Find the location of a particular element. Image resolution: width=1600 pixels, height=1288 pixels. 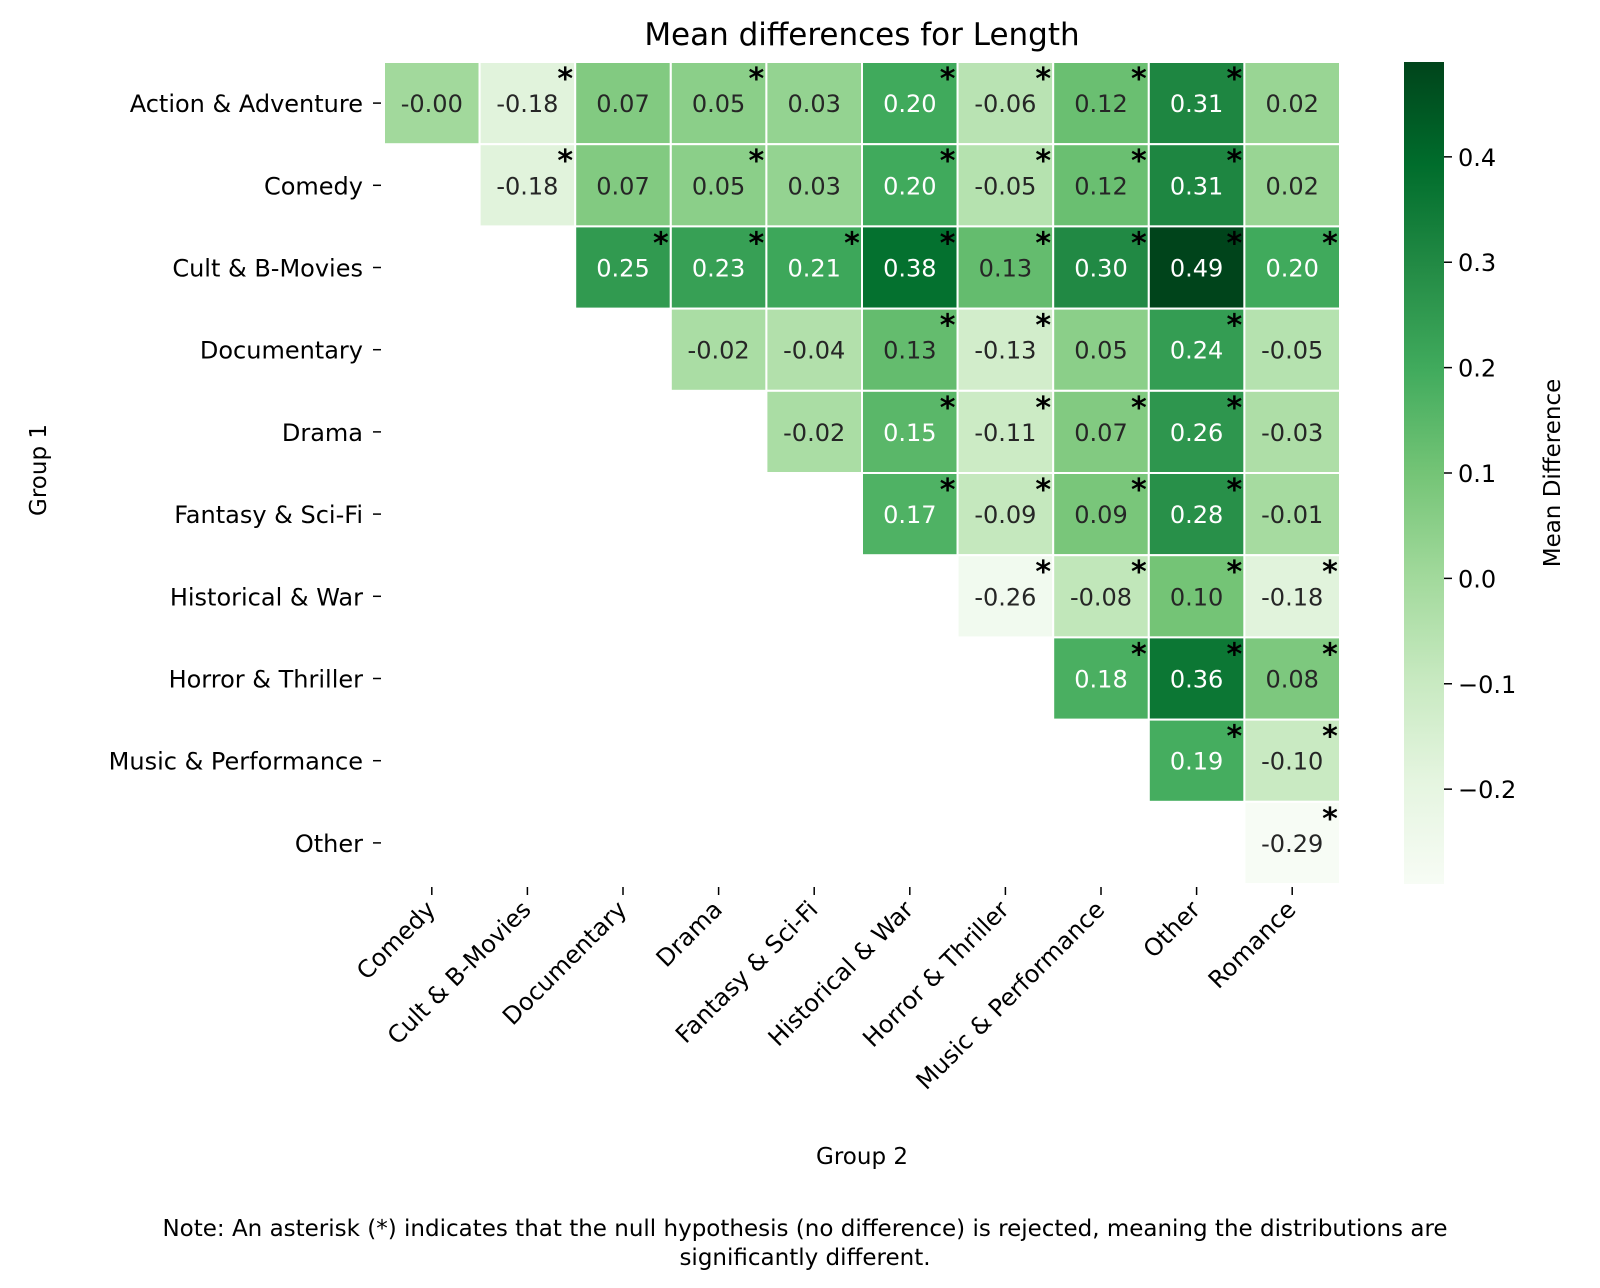

cell-value-label: -0.13 is located at coordinates (1005, 351).